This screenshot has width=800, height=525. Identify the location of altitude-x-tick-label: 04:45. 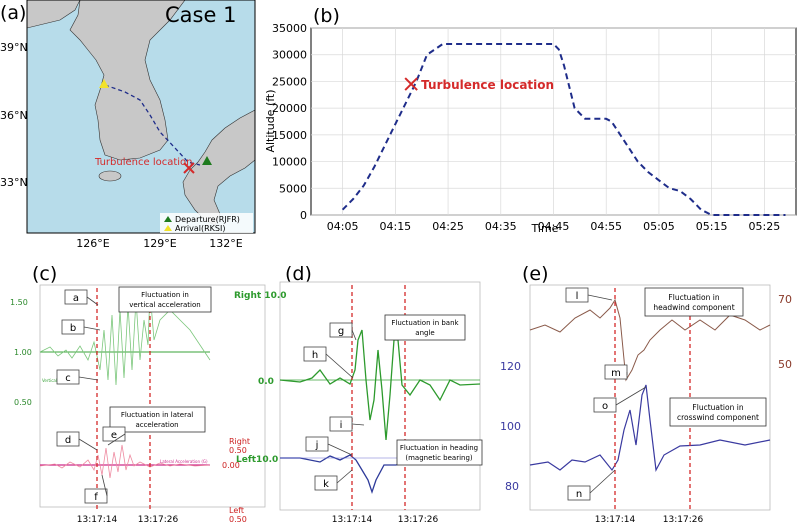
(554, 226).